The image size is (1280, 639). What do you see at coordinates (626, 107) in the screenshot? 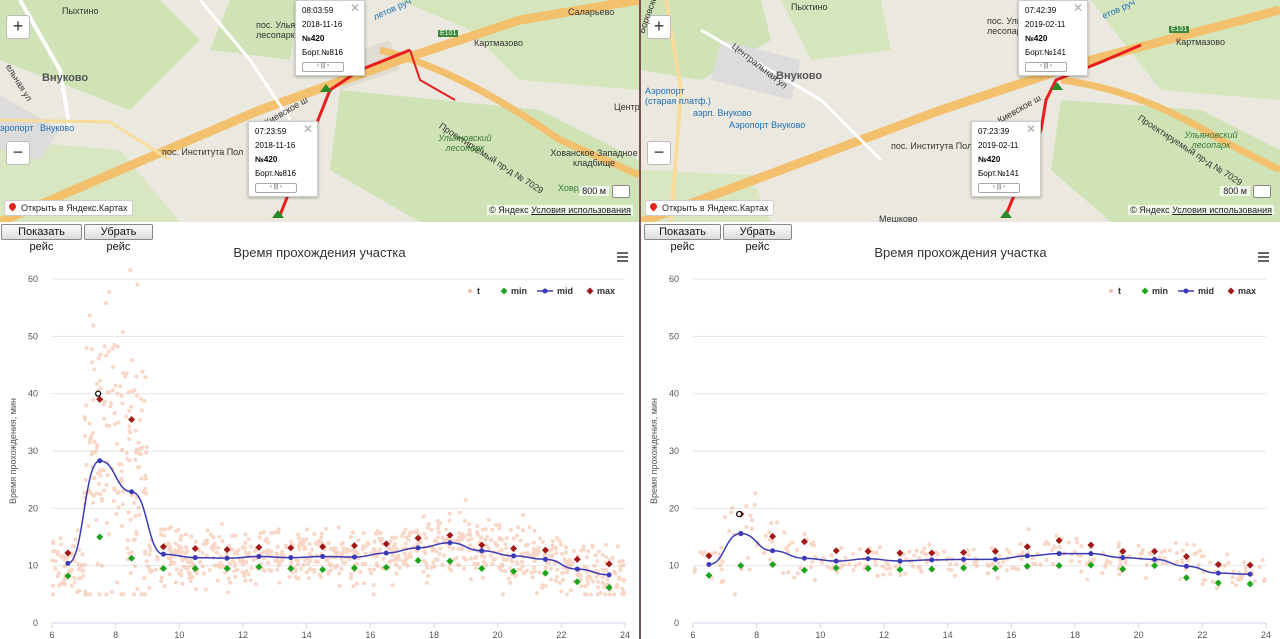
I see `map-label: Центр` at bounding box center [626, 107].